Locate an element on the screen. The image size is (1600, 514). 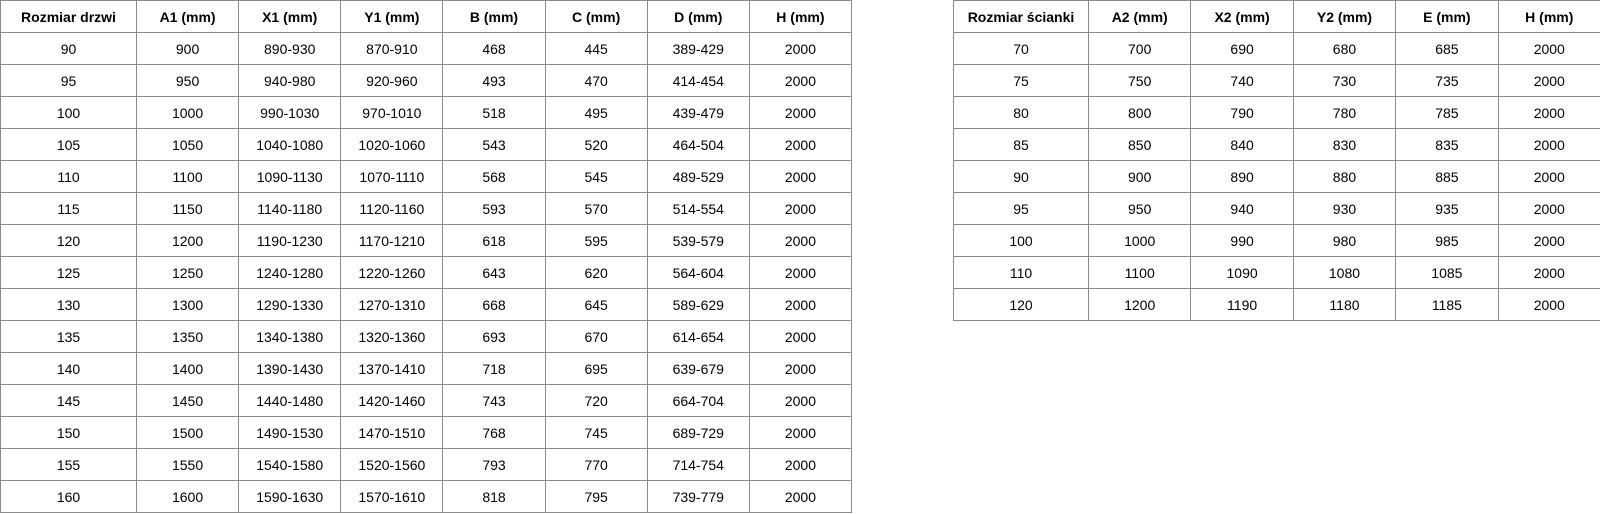
table-cell: 668 is located at coordinates (494, 304).